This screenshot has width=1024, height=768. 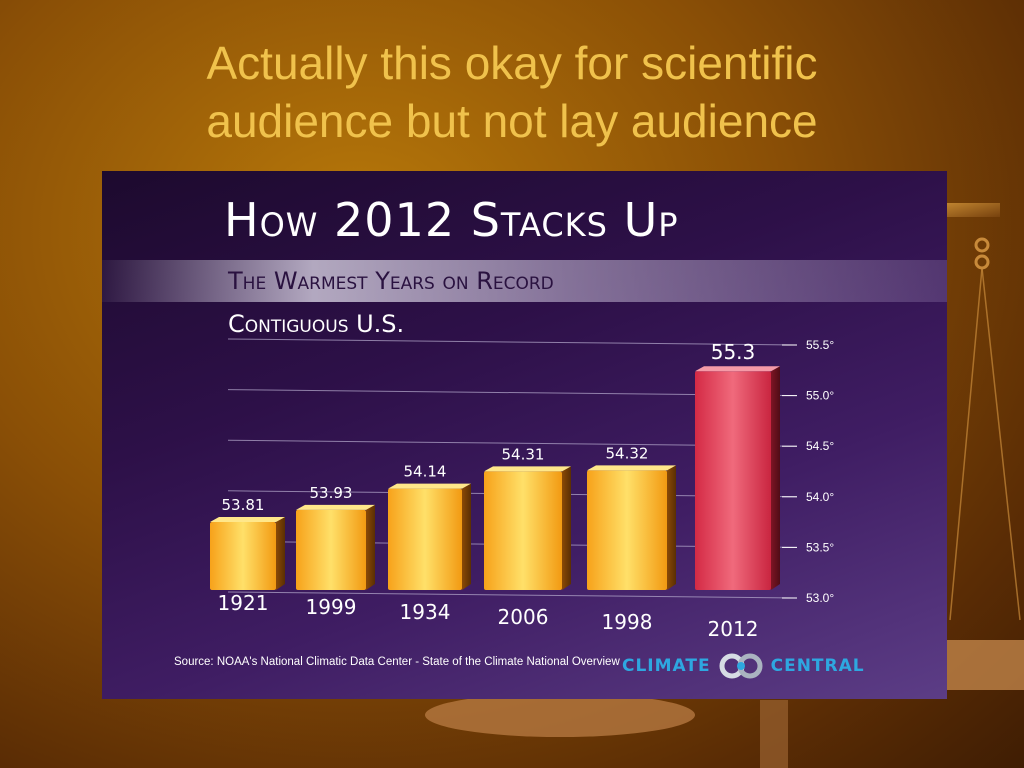 I want to click on x-tick-label-1998: 1998, so click(x=627, y=622).